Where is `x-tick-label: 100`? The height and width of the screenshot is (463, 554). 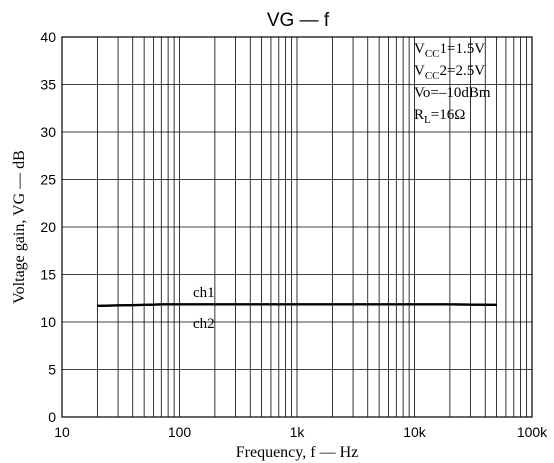
x-tick-label: 100 is located at coordinates (180, 432).